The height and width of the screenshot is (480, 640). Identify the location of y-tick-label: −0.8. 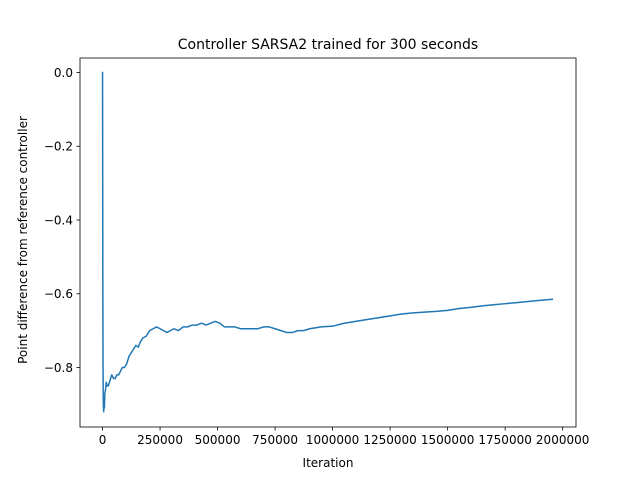
(58, 368).